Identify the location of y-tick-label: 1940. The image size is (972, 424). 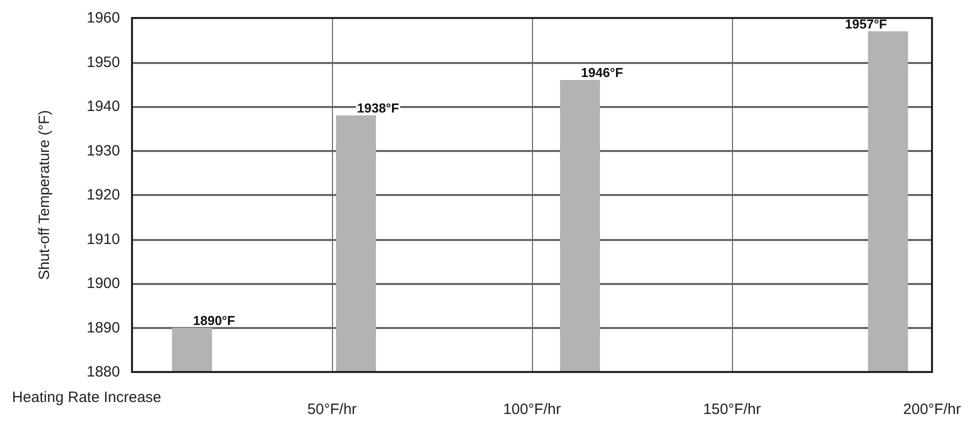
(103, 106).